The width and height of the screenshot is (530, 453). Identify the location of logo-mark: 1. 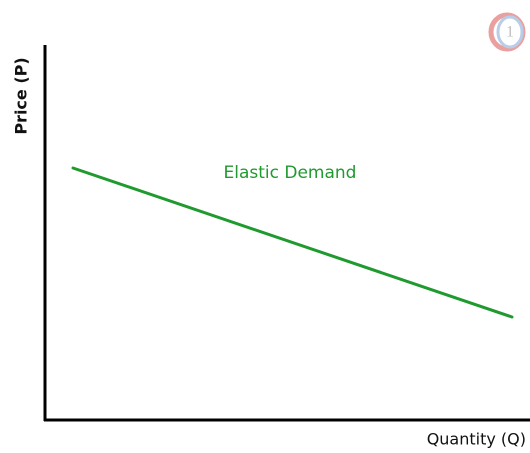
(510, 32).